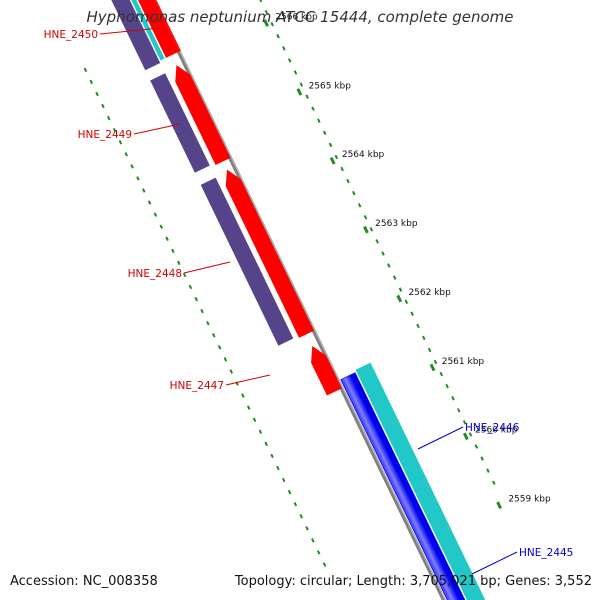  I want to click on gene-hne-2446-blue, so click(403, 486).